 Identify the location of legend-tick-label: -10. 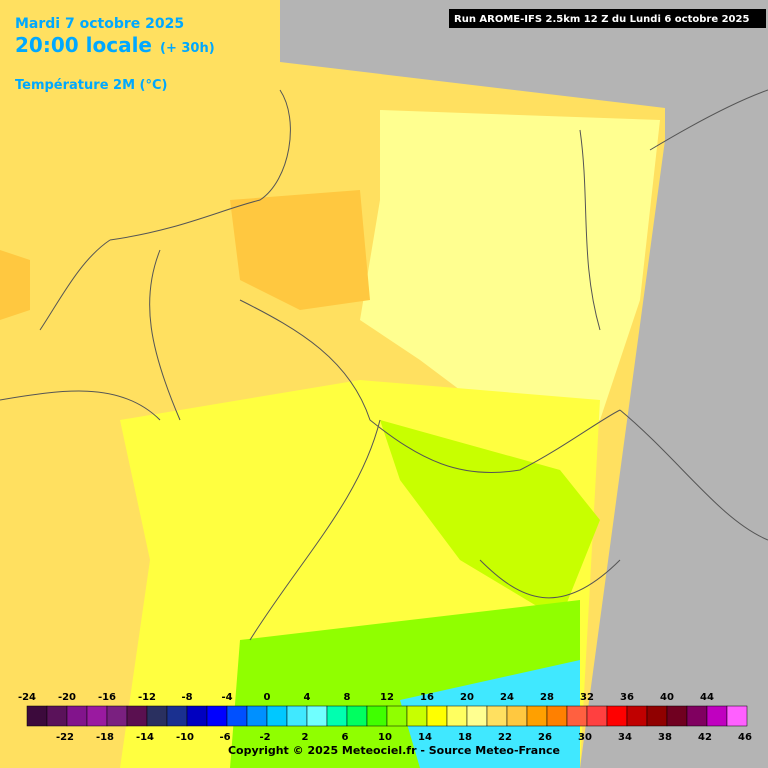
(185, 737).